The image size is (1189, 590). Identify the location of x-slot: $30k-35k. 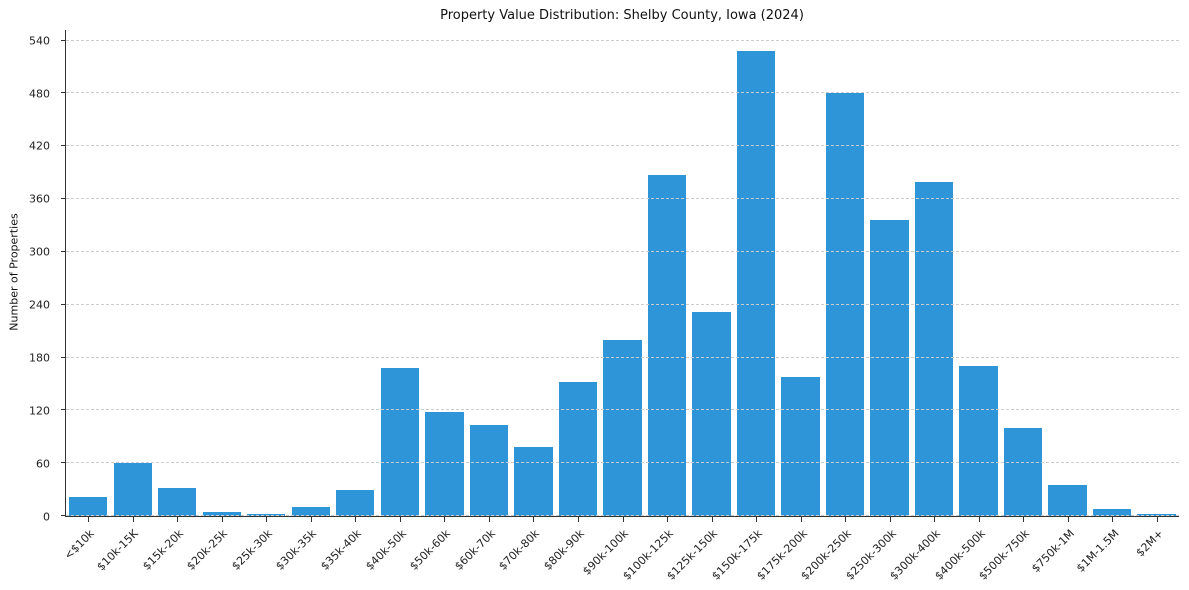
(303, 554).